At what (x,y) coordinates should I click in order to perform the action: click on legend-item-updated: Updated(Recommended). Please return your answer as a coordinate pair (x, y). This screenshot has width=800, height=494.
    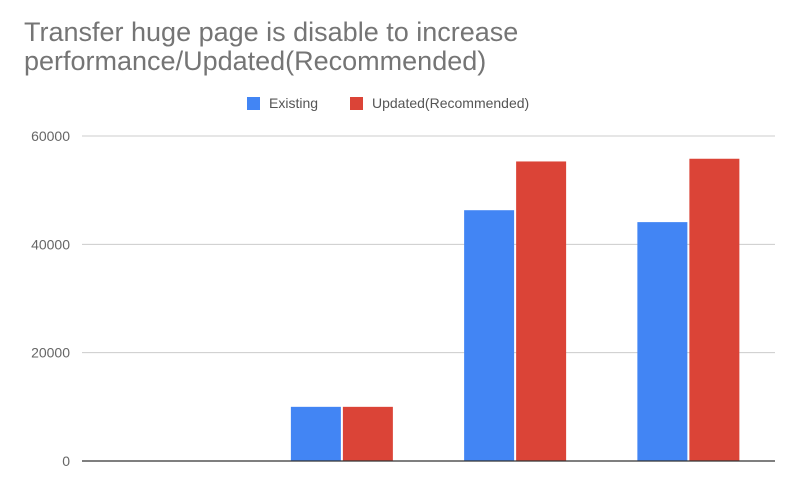
    Looking at the image, I should click on (439, 103).